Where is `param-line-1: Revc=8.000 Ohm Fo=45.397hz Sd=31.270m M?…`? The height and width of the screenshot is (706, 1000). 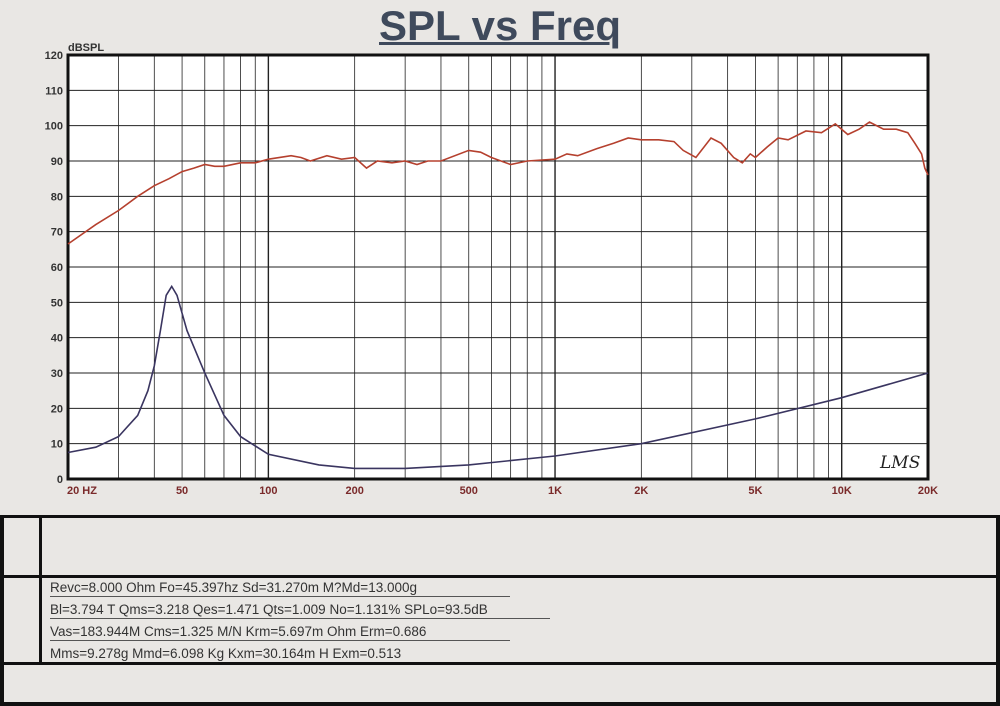 param-line-1: Revc=8.000 Ohm Fo=45.397hz Sd=31.270m M?… is located at coordinates (280, 588).